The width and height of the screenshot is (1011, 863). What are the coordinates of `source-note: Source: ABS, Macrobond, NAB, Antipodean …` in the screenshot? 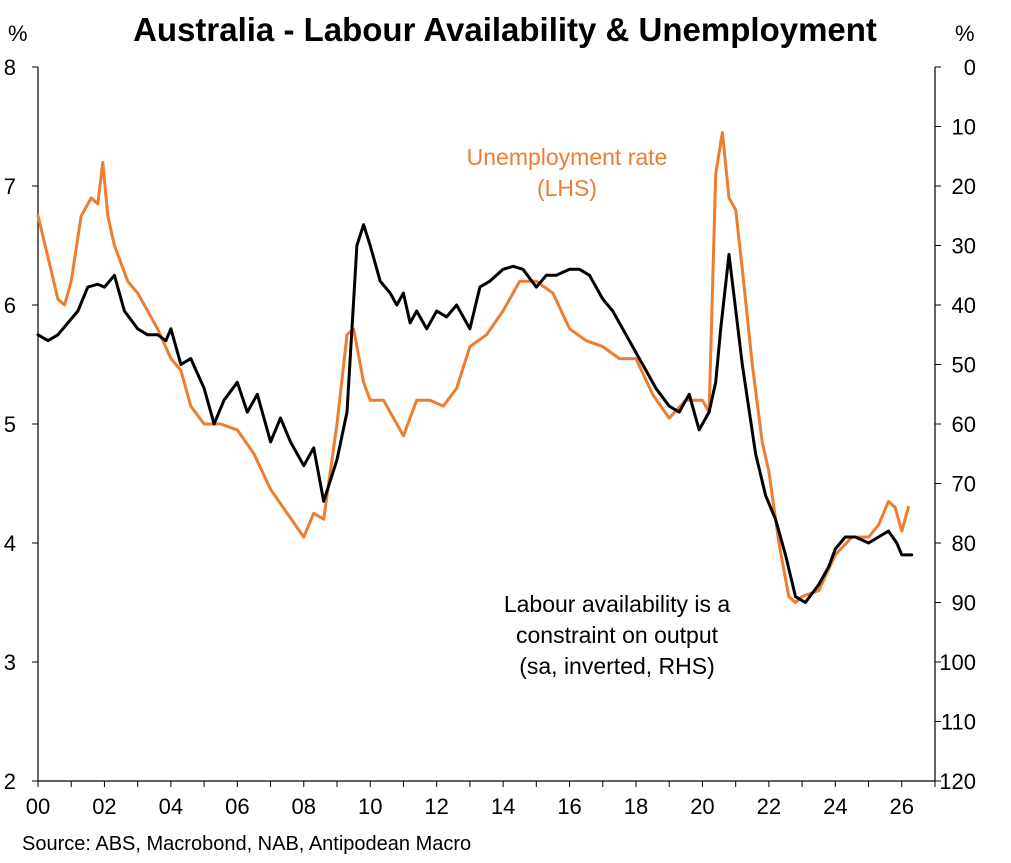 It's located at (246, 844).